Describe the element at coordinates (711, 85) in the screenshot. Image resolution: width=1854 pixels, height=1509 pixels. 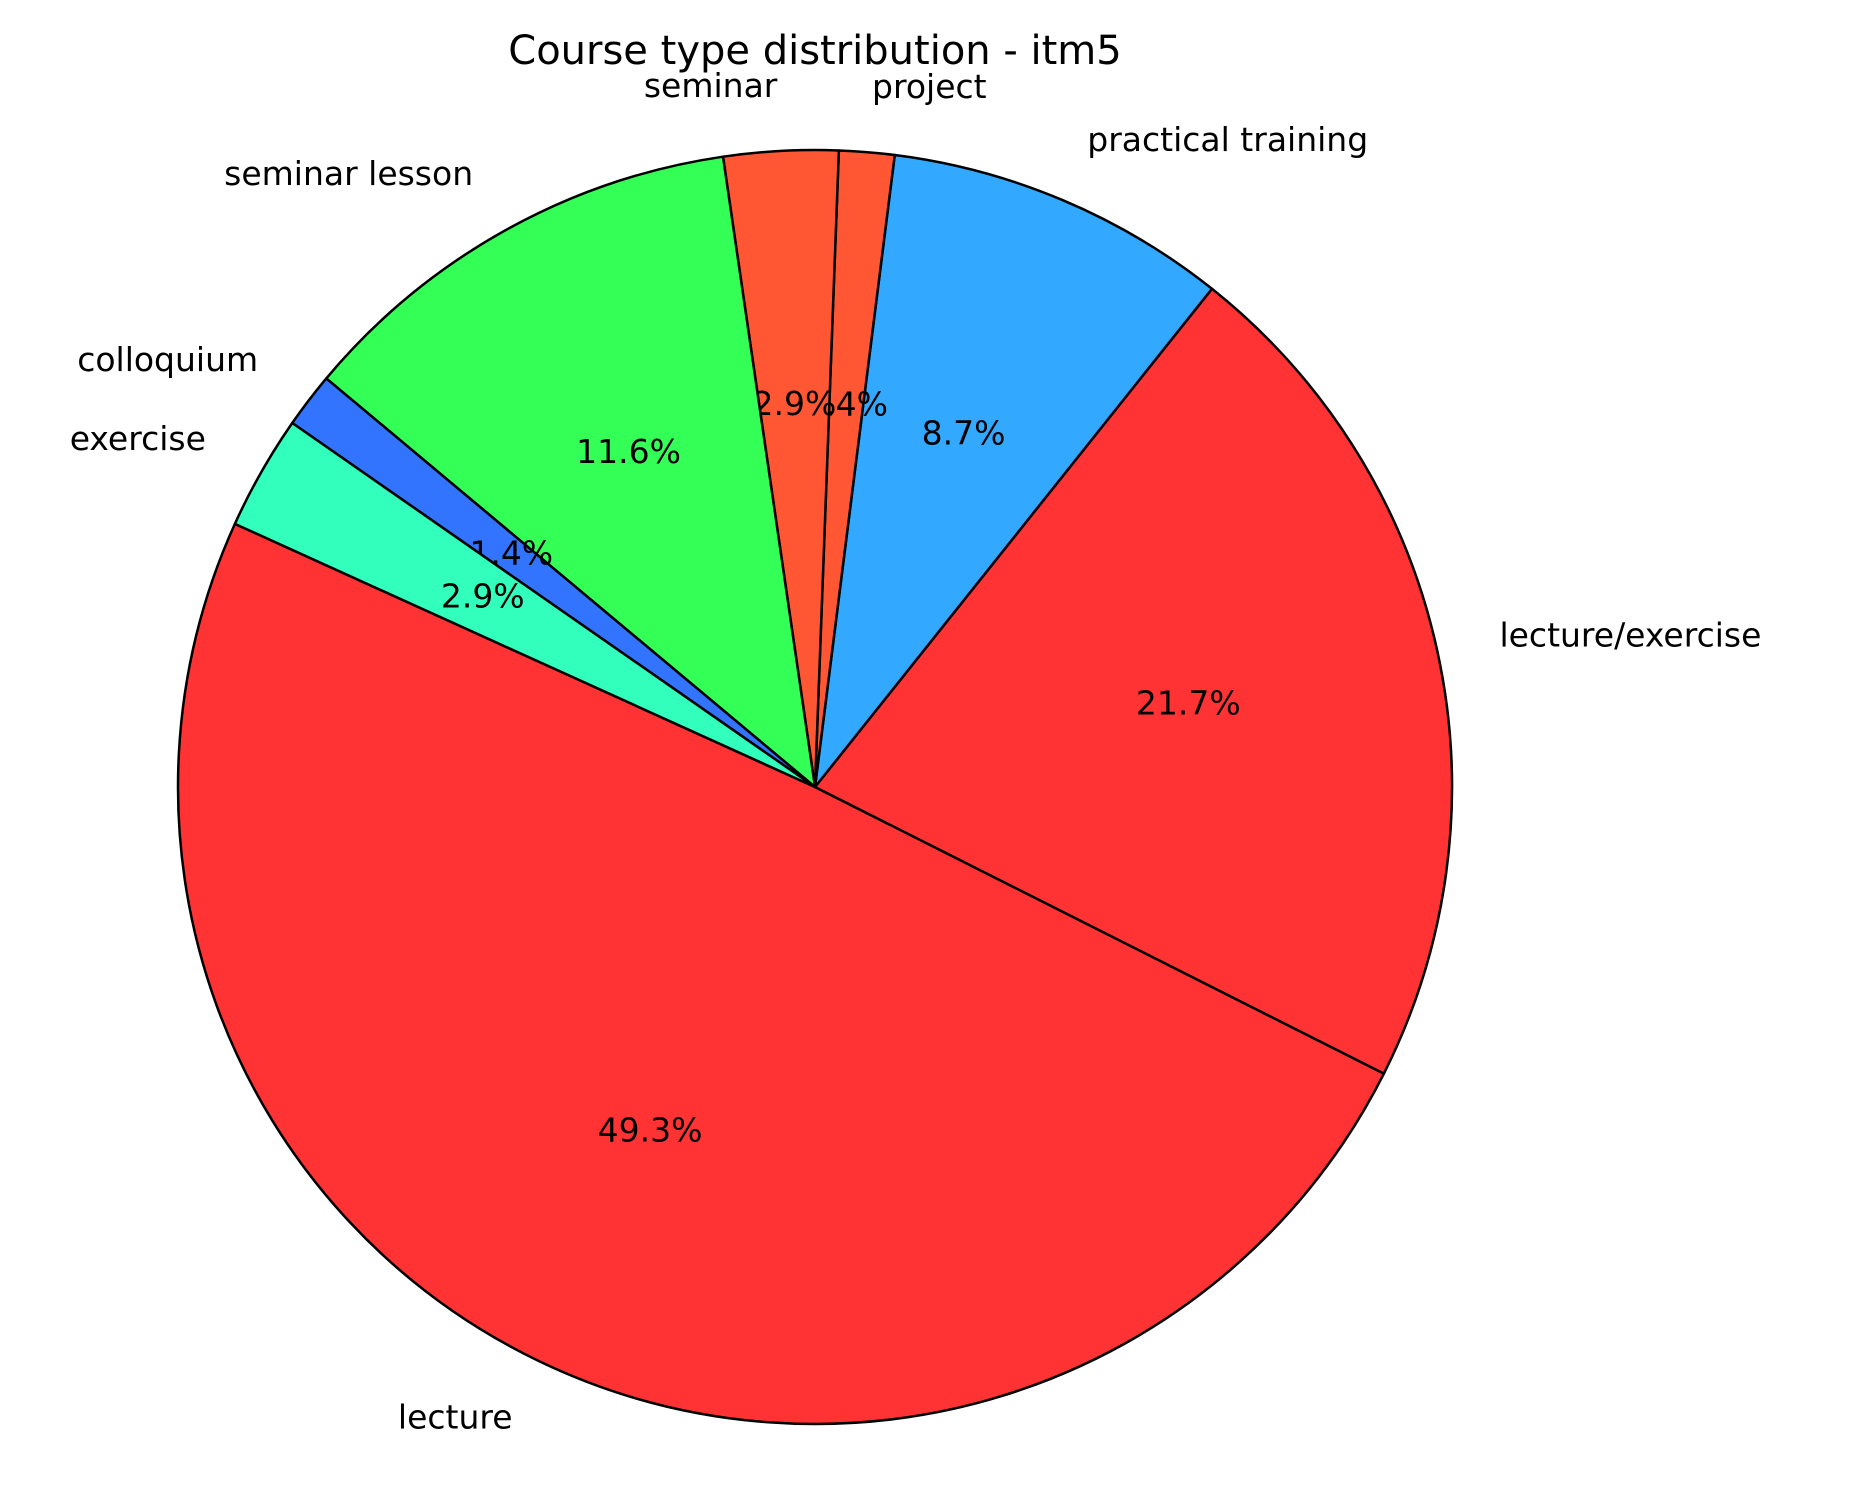
I see `slice-label: seminar` at that location.